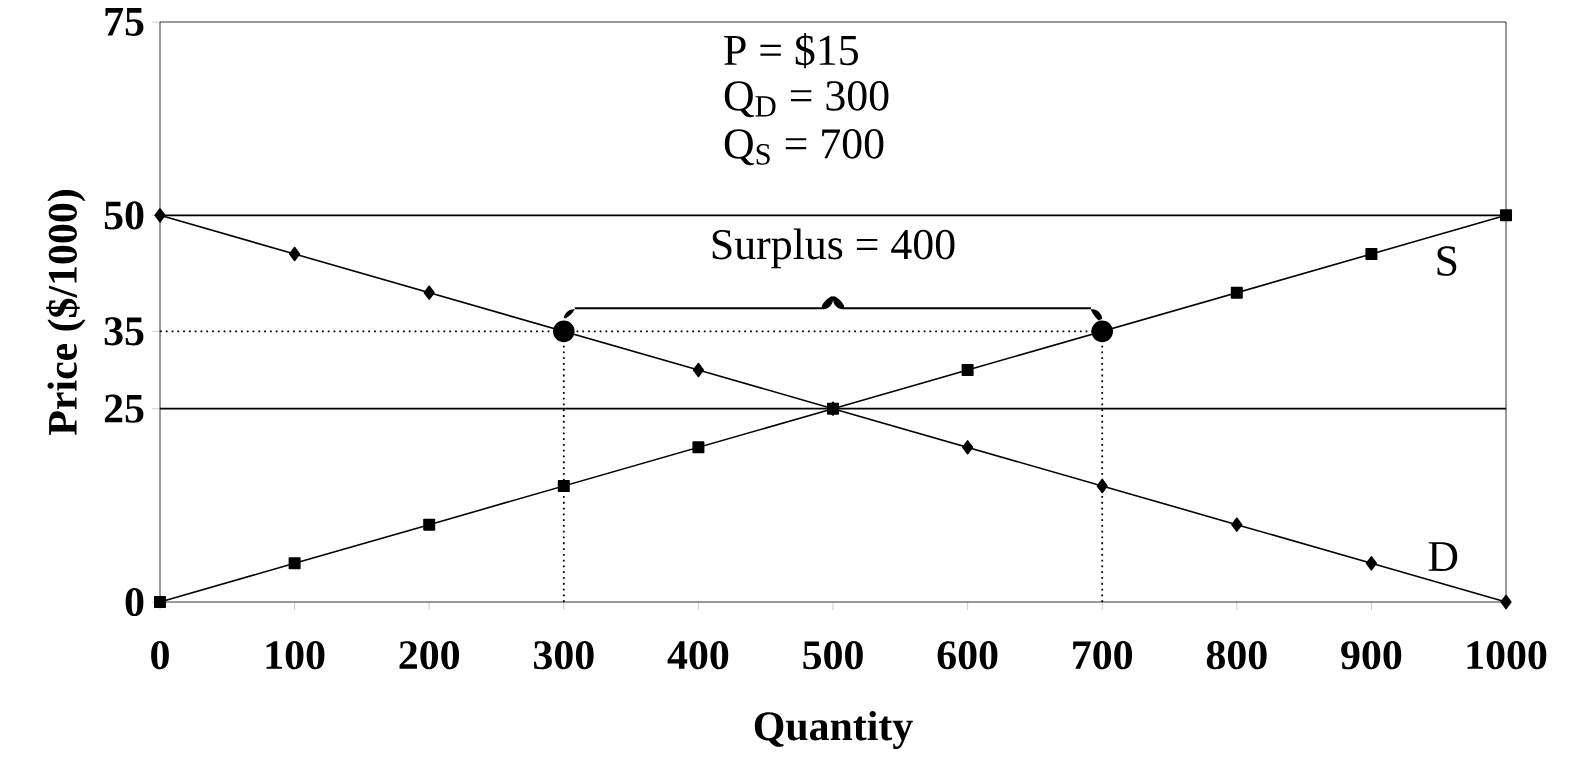 Image resolution: width=1570 pixels, height=780 pixels. Describe the element at coordinates (1447, 261) in the screenshot. I see `series-label: S` at that location.